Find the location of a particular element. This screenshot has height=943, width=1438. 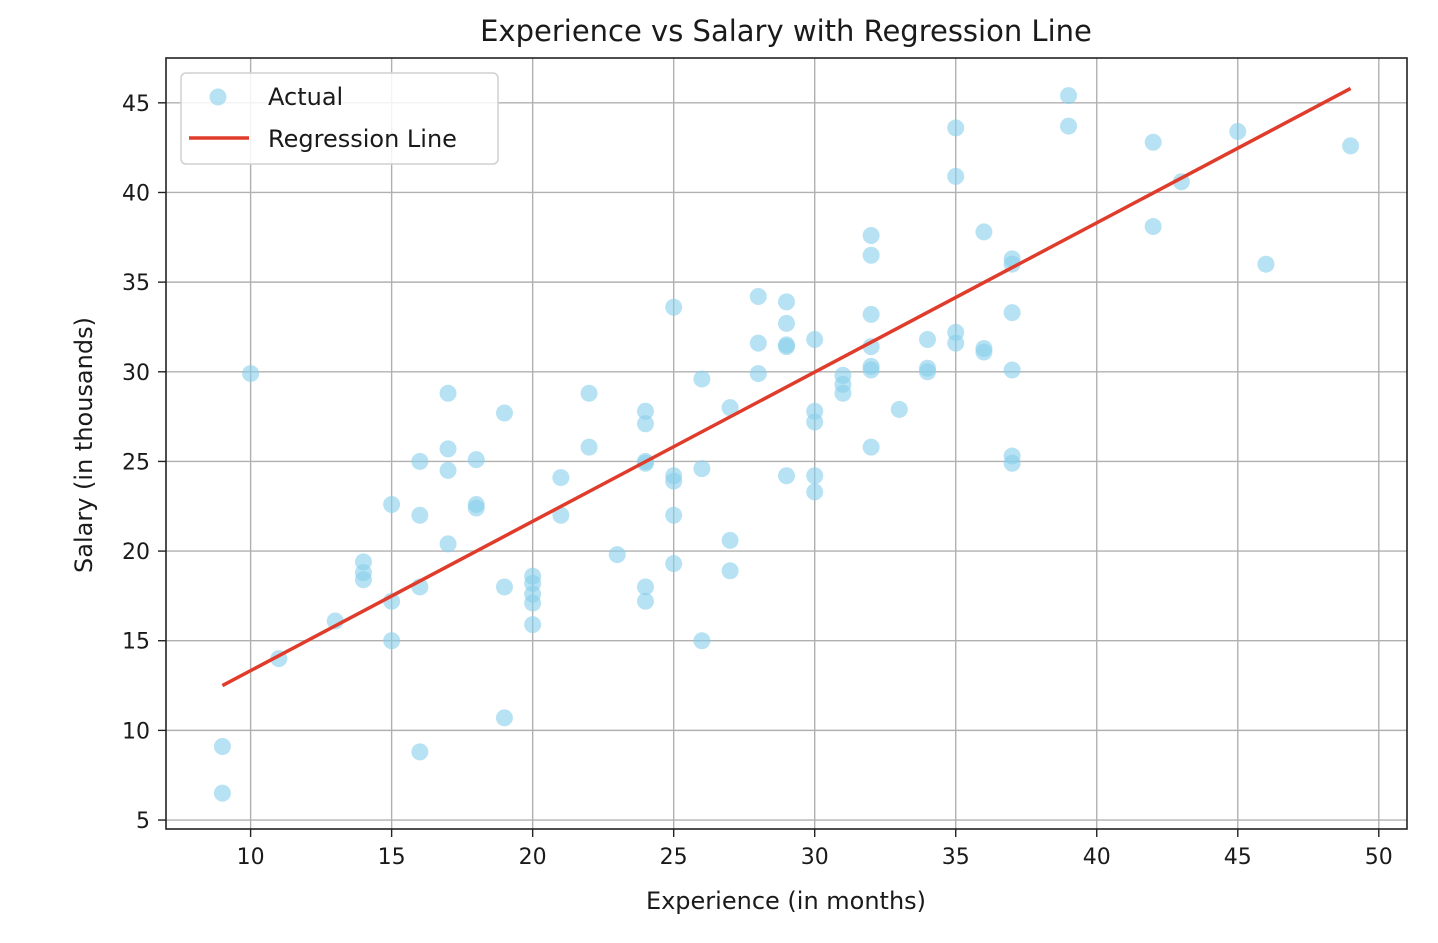

y-tick-label: 40 is located at coordinates (136, 193).